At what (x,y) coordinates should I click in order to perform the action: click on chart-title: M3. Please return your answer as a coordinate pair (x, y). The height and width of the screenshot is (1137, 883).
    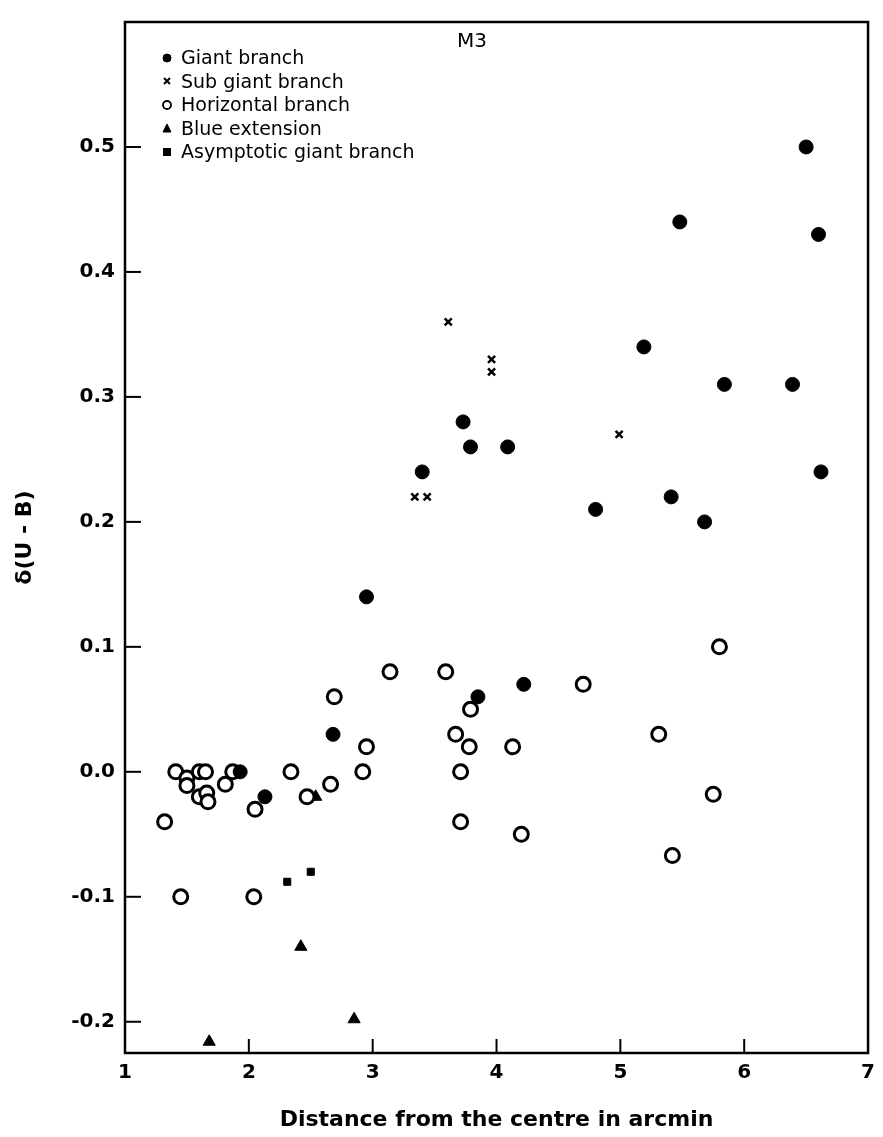
    Looking at the image, I should click on (472, 40).